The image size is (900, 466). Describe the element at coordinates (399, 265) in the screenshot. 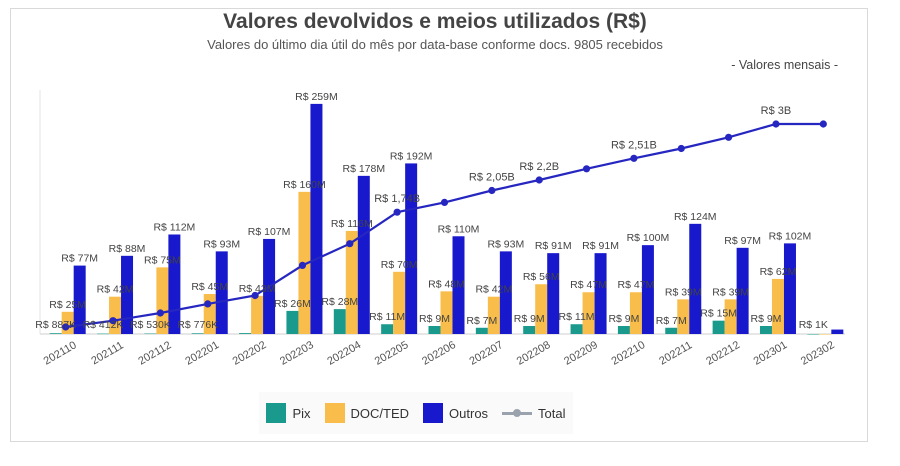

I see `data-label-docted: R$ 70M` at that location.